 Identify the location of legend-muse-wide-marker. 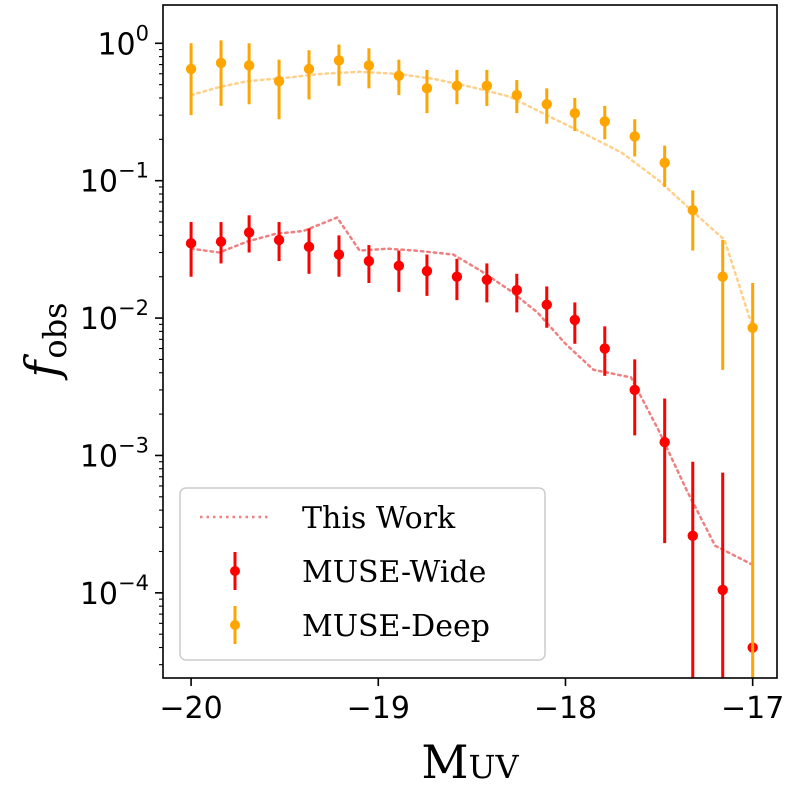
(235, 571).